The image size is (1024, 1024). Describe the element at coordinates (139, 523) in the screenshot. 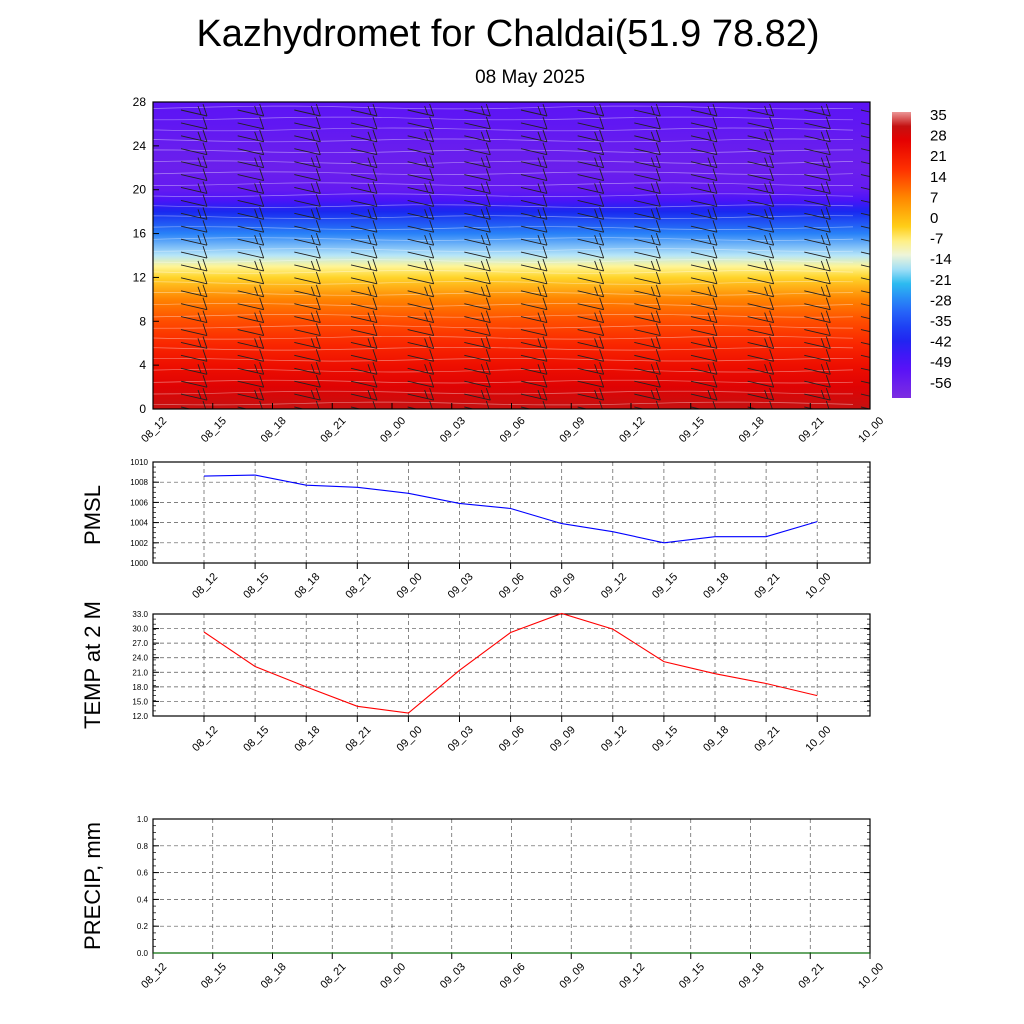

I see `y-tick-label: 1004` at that location.